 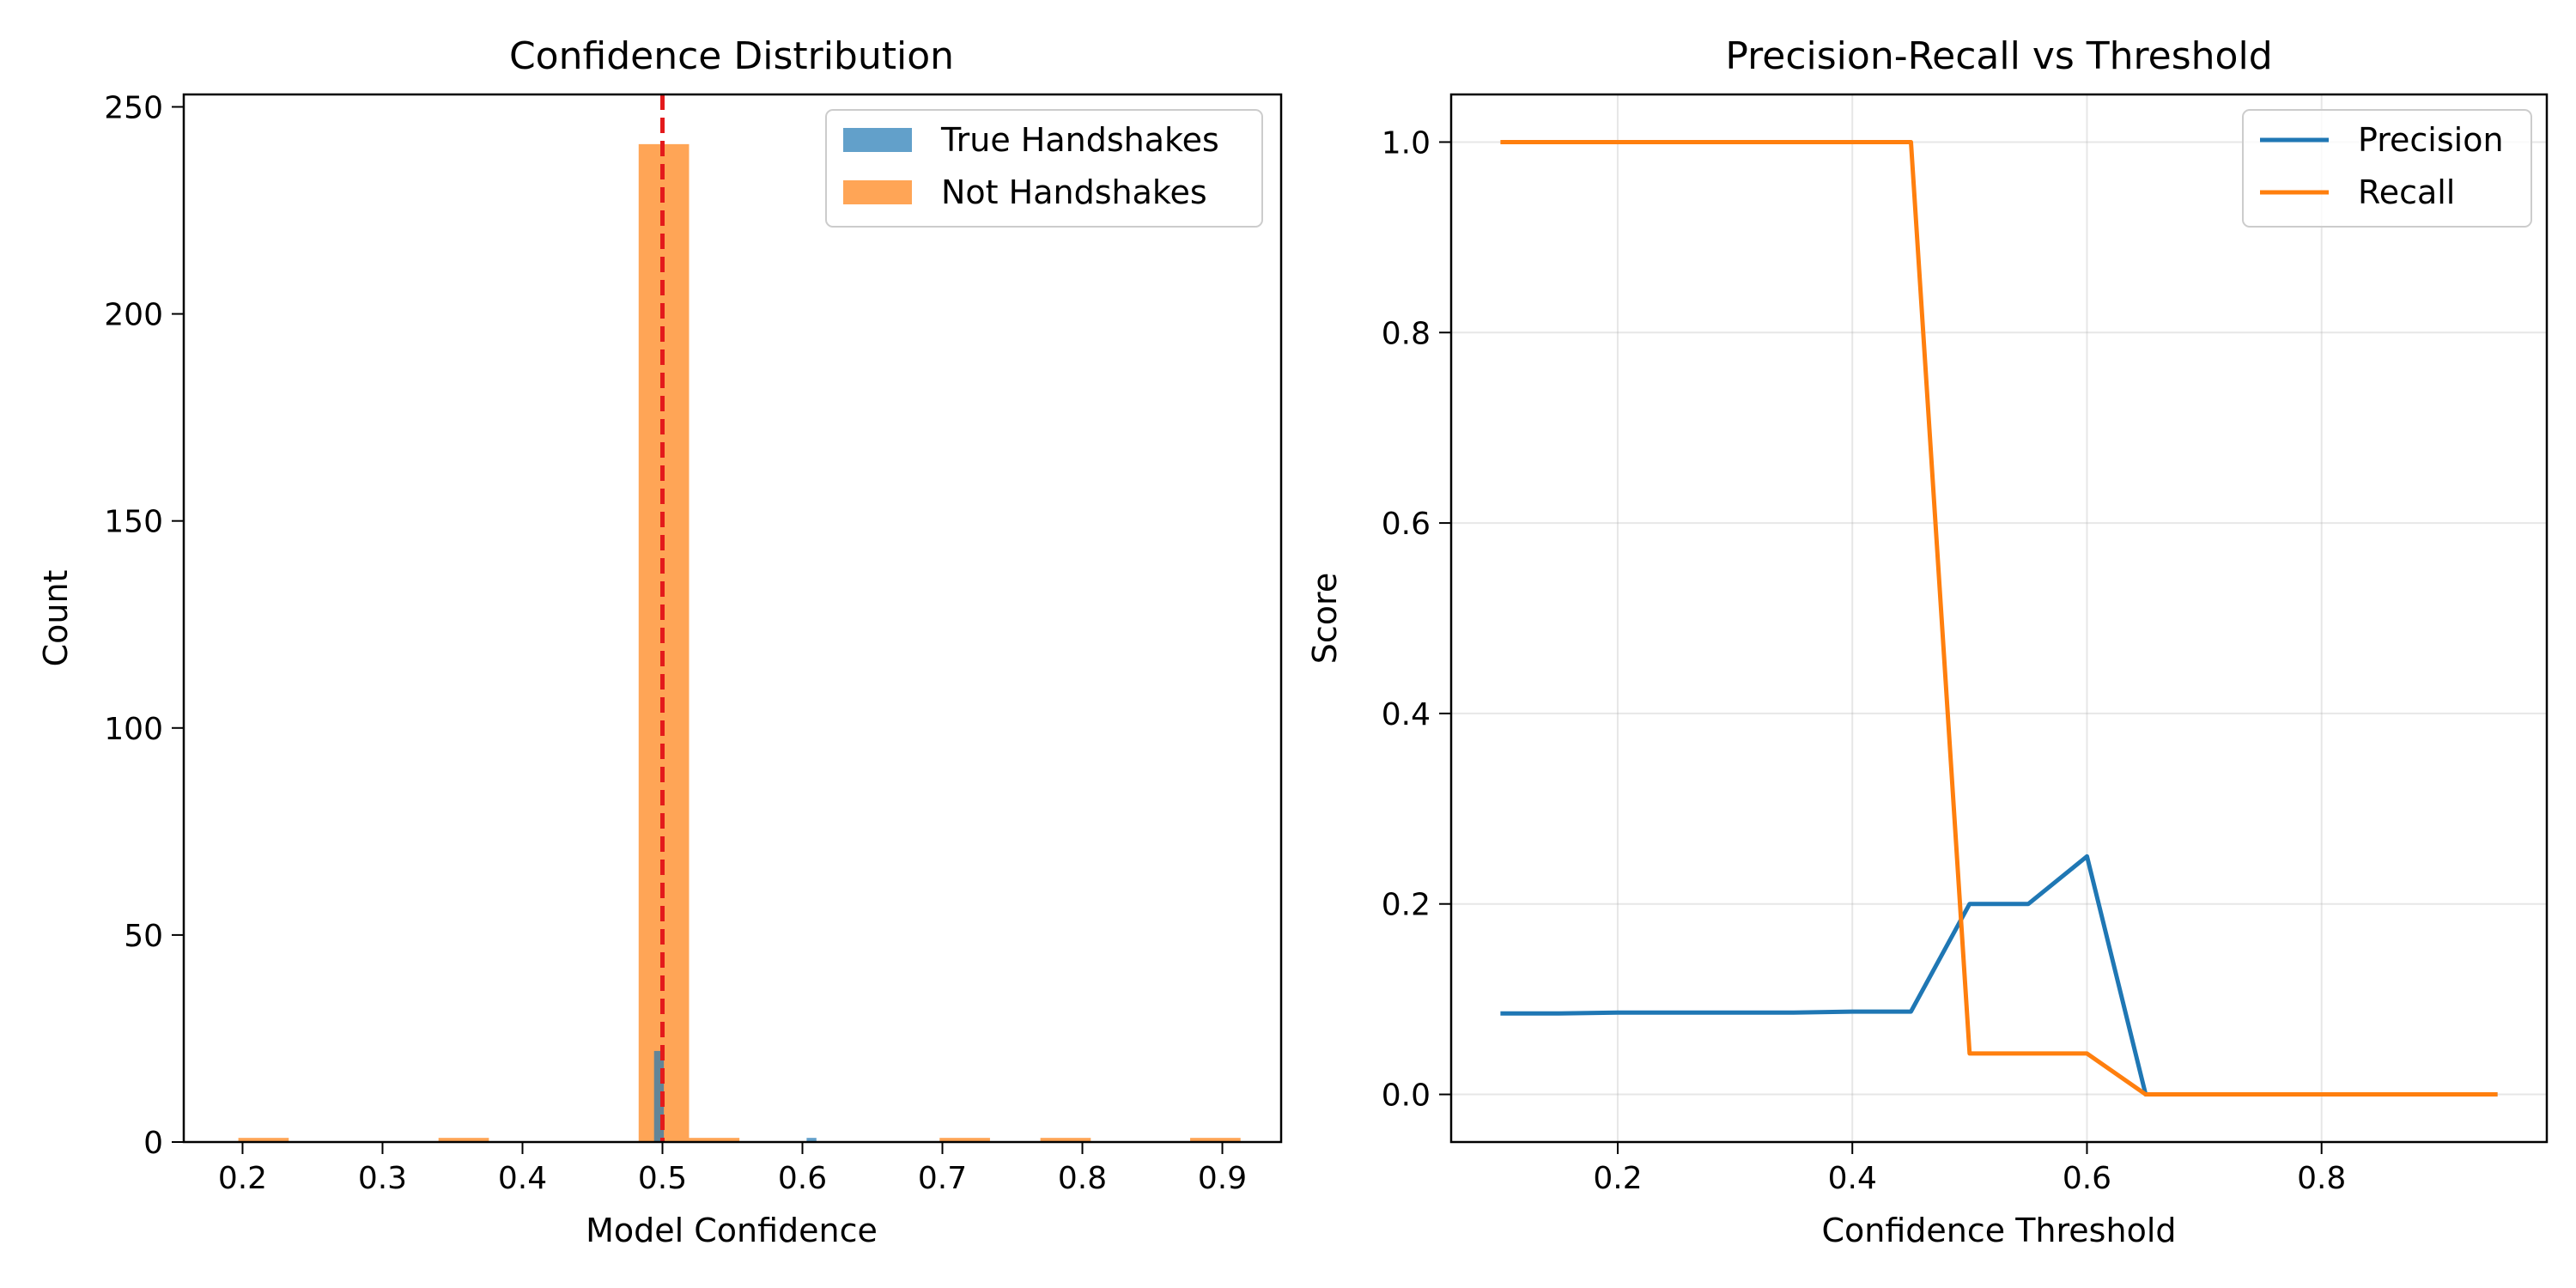 I want to click on y-tick-label: 0.6, so click(x=1407, y=524).